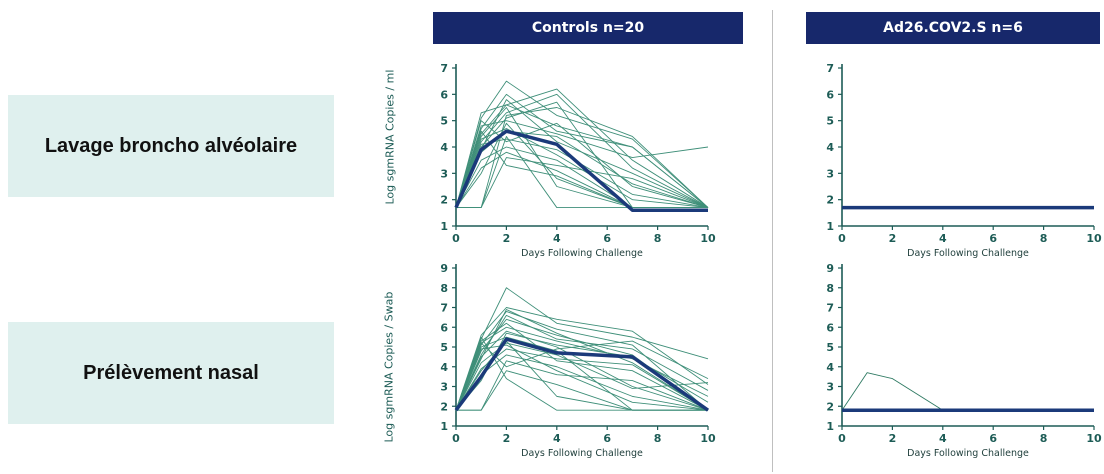  What do you see at coordinates (557, 238) in the screenshot?
I see `top-left-xtick-label: 4` at bounding box center [557, 238].